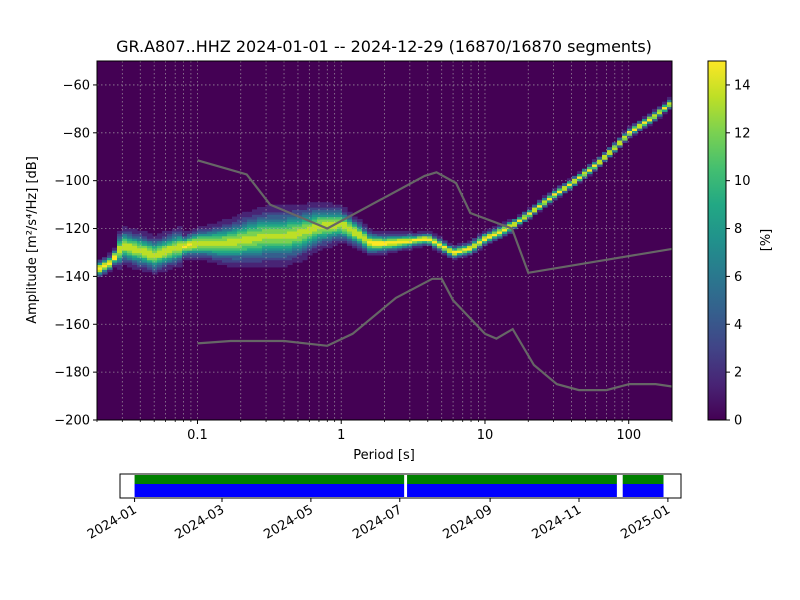 This screenshot has height=600, width=800. What do you see at coordinates (377, 522) in the screenshot?
I see `date-tick-label: 2024-07` at bounding box center [377, 522].